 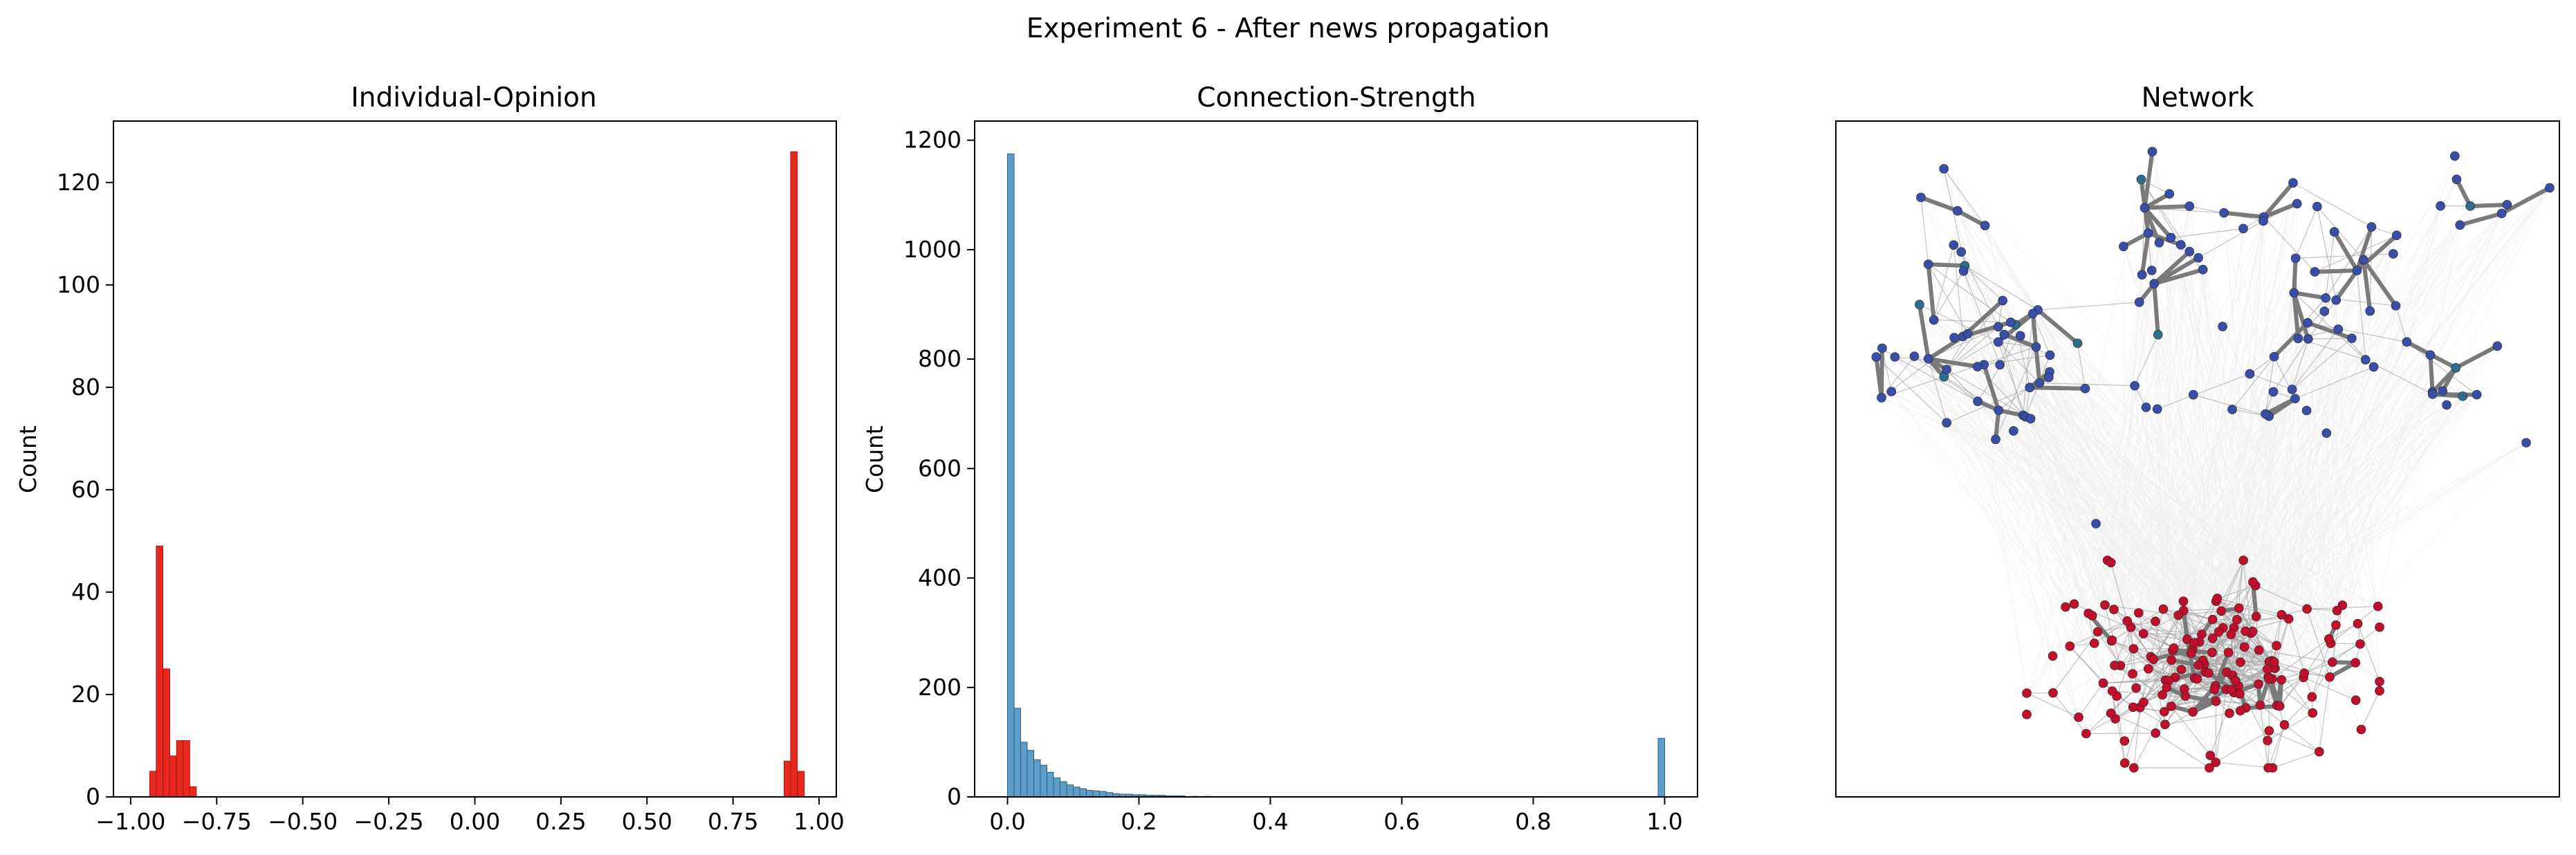 I want to click on x-tick-label: 0.0, so click(x=1007, y=822).